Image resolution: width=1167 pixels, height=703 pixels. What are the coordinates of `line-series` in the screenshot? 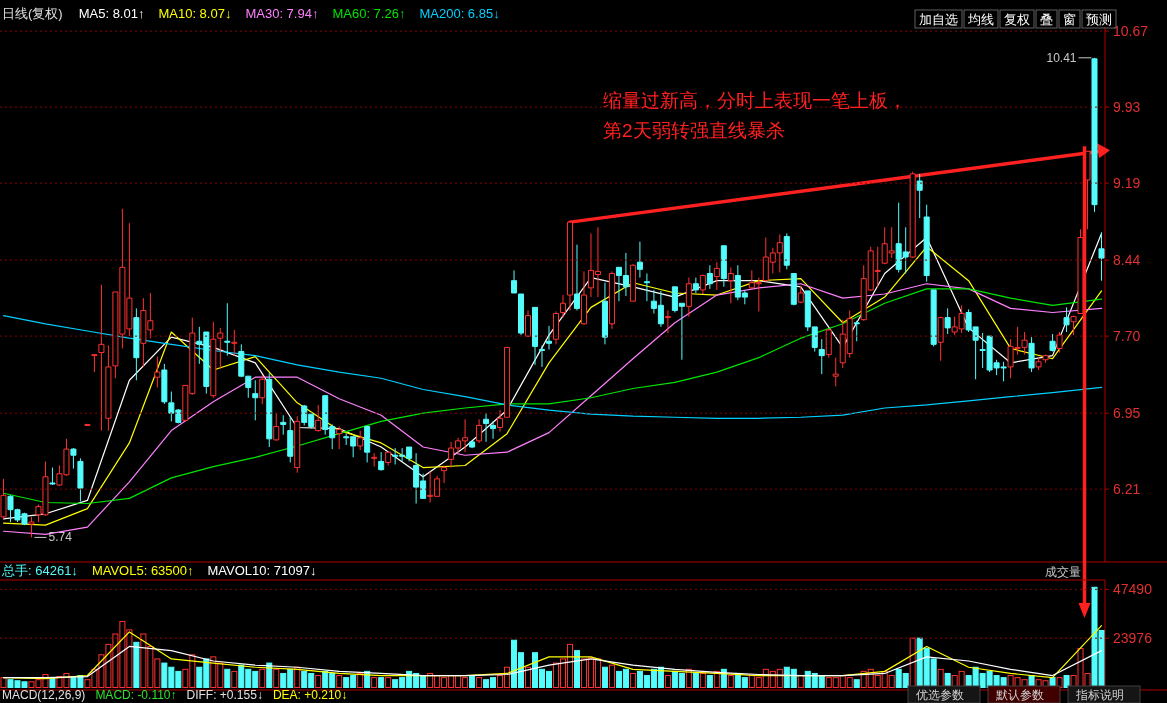 It's located at (552, 366).